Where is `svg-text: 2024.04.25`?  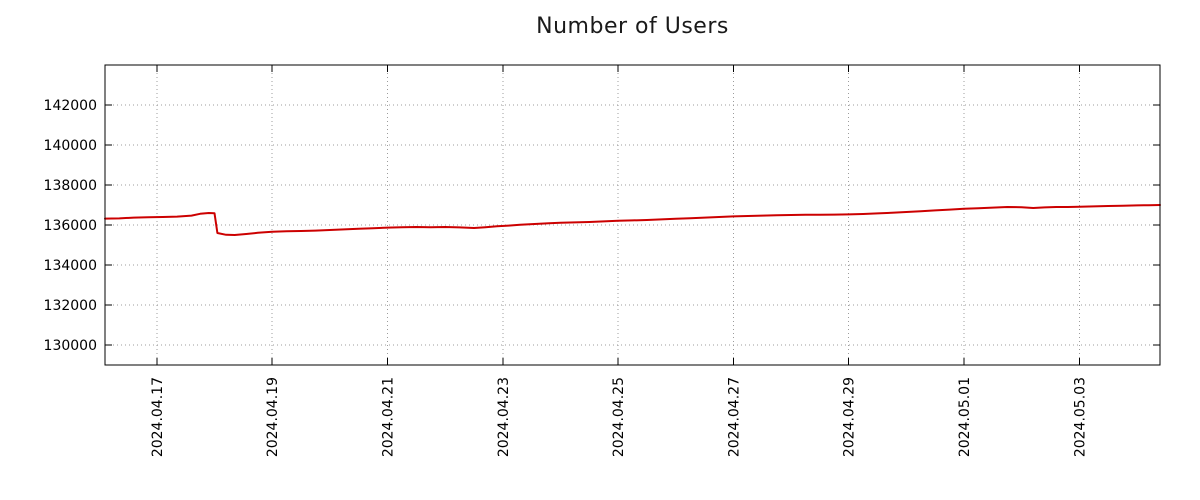
svg-text: 2024.04.25 is located at coordinates (619, 417).